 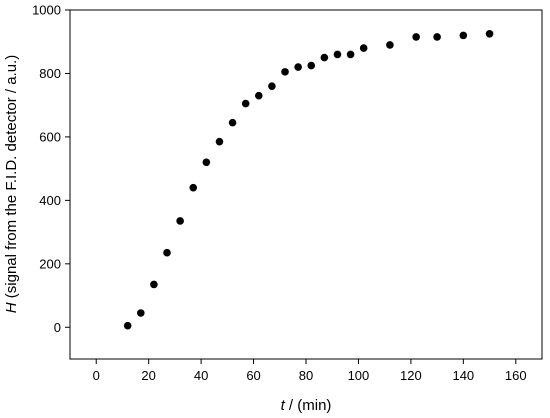 What do you see at coordinates (50, 263) in the screenshot?
I see `y-tick-label: 200` at bounding box center [50, 263].